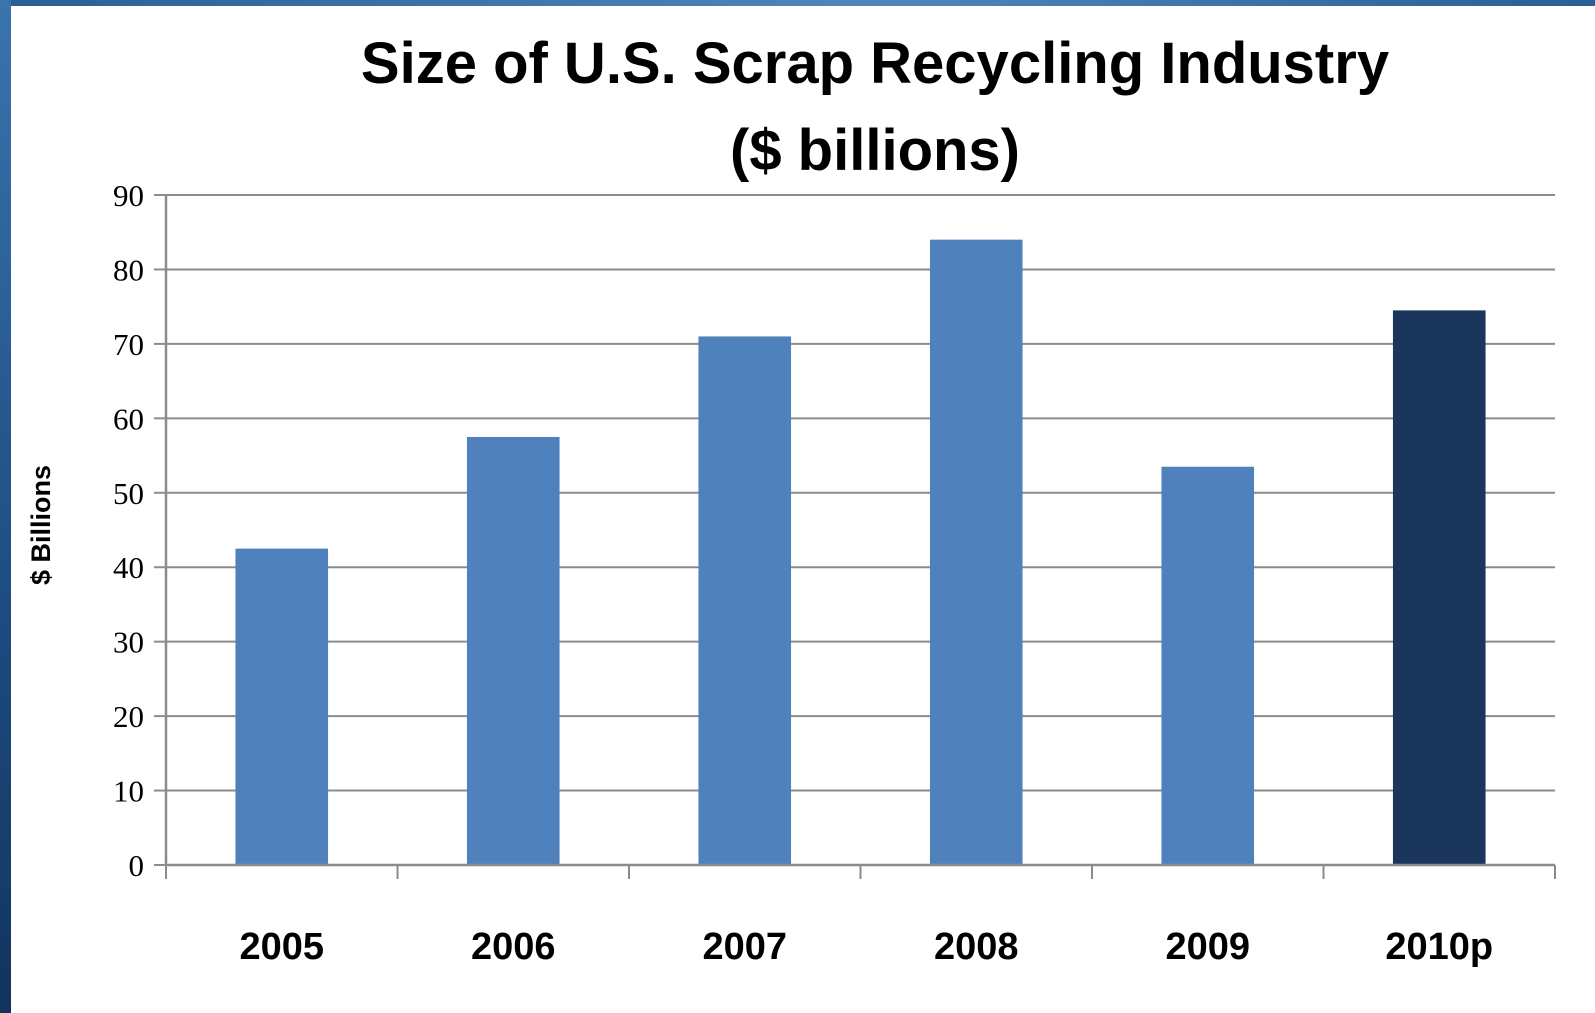 The image size is (1595, 1013). I want to click on bar-2009, so click(1208, 665).